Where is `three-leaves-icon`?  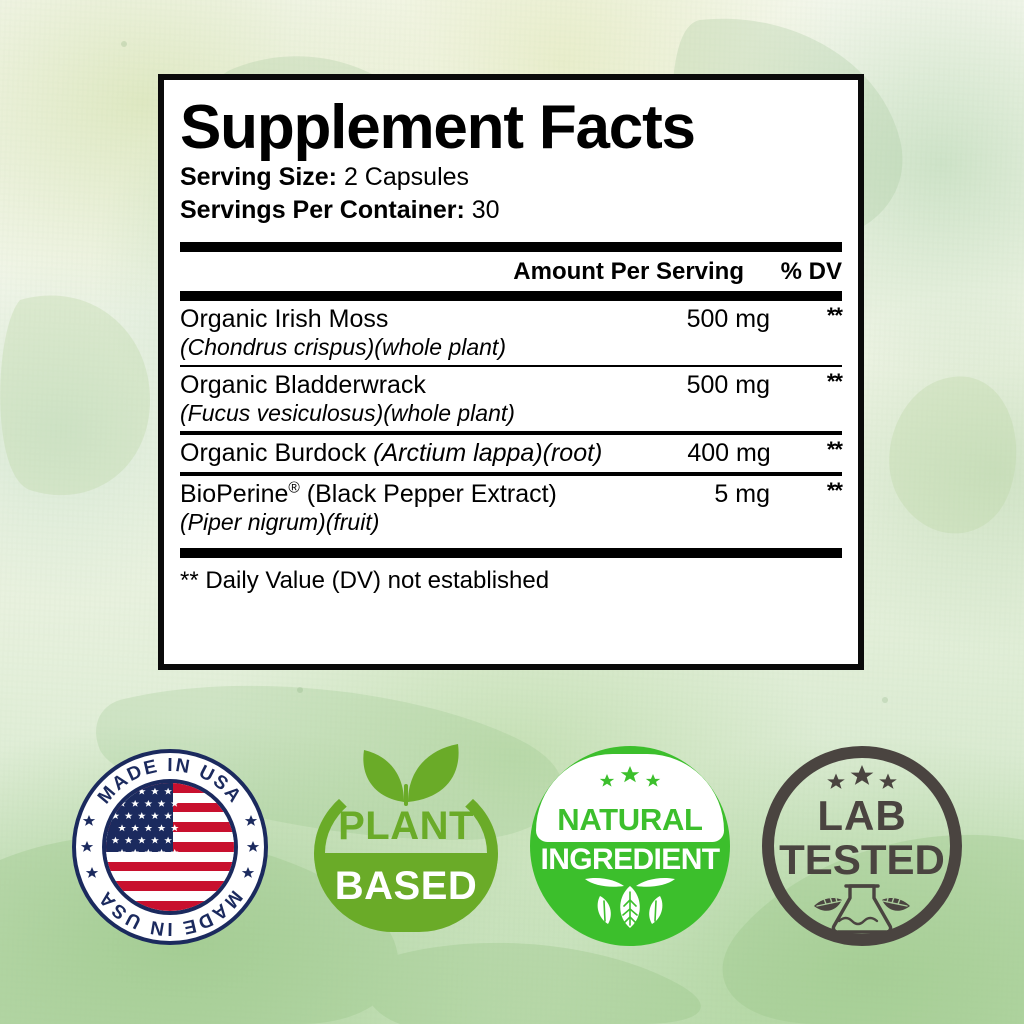
three-leaves-icon is located at coordinates (630, 902).